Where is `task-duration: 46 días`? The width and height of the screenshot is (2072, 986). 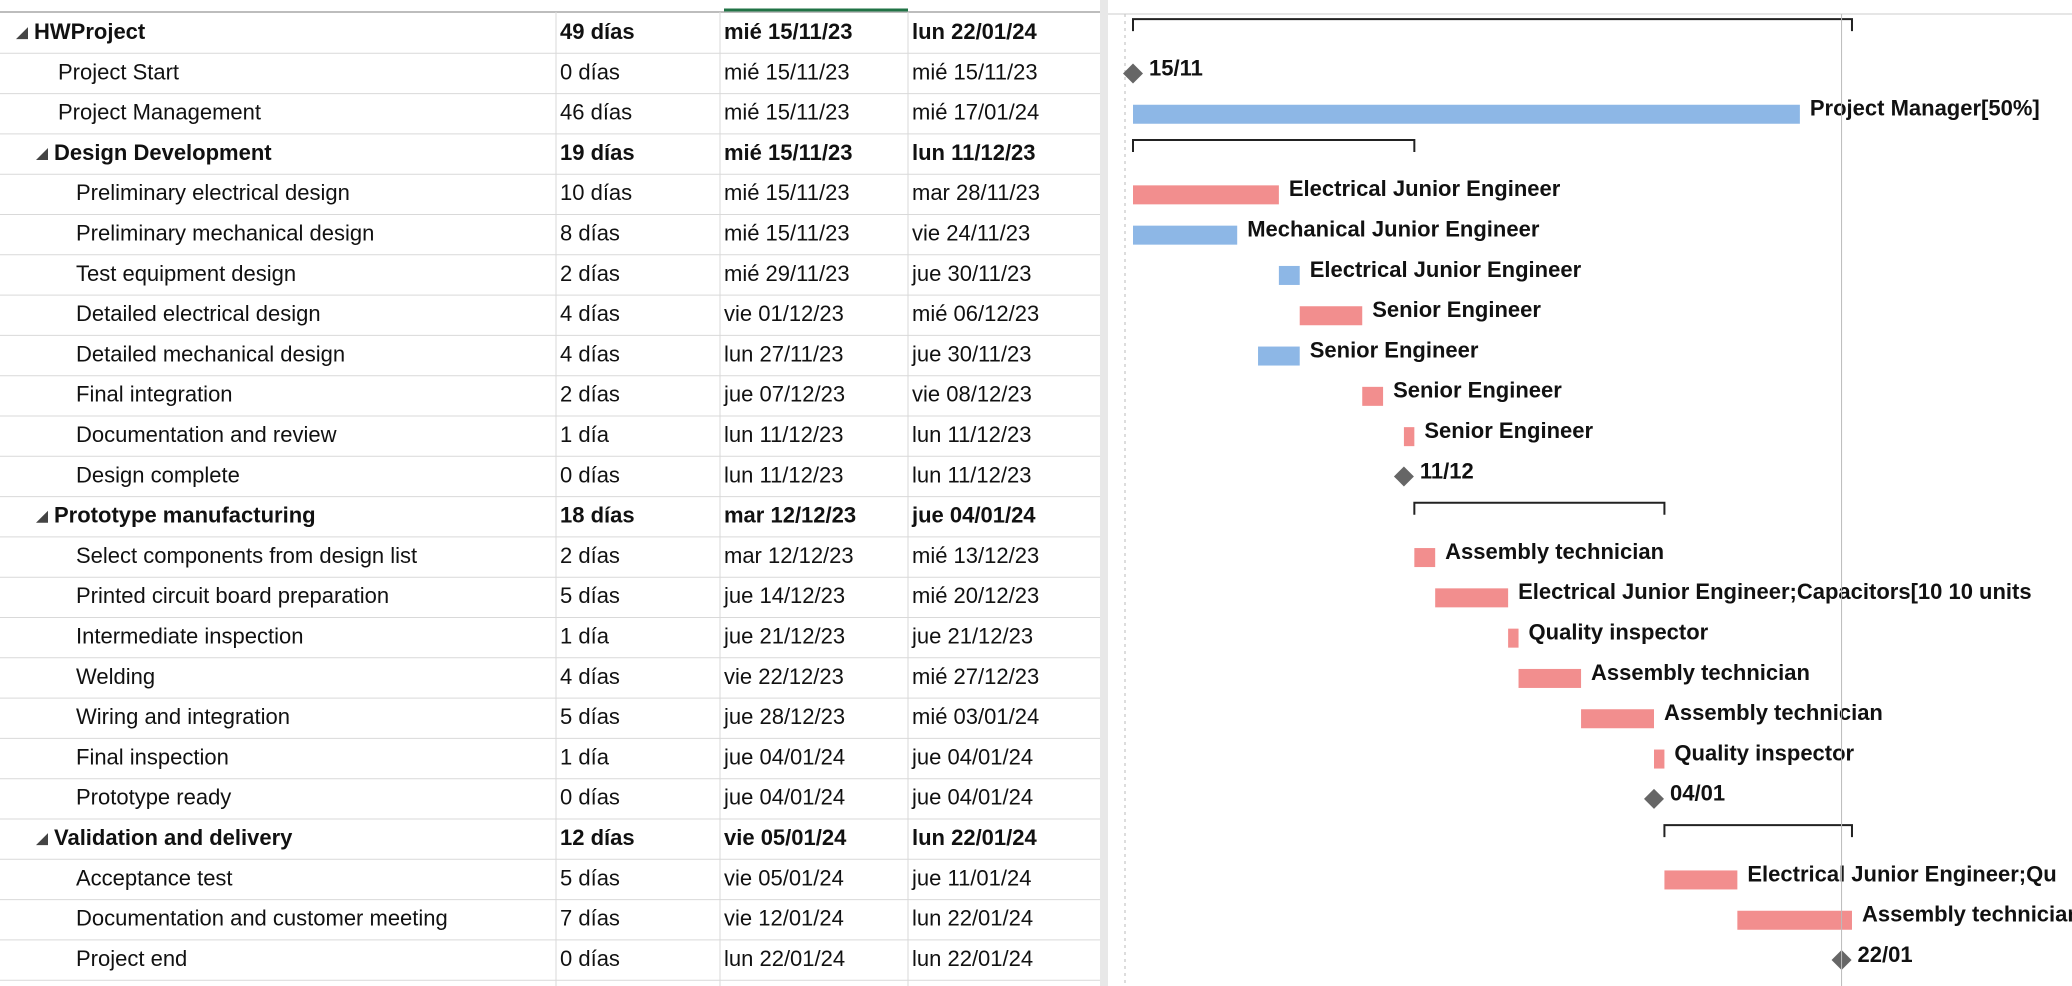
task-duration: 46 días is located at coordinates (596, 112).